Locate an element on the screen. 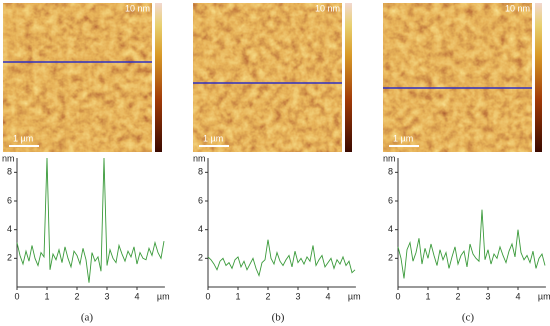  caption: (b) is located at coordinates (278, 318).